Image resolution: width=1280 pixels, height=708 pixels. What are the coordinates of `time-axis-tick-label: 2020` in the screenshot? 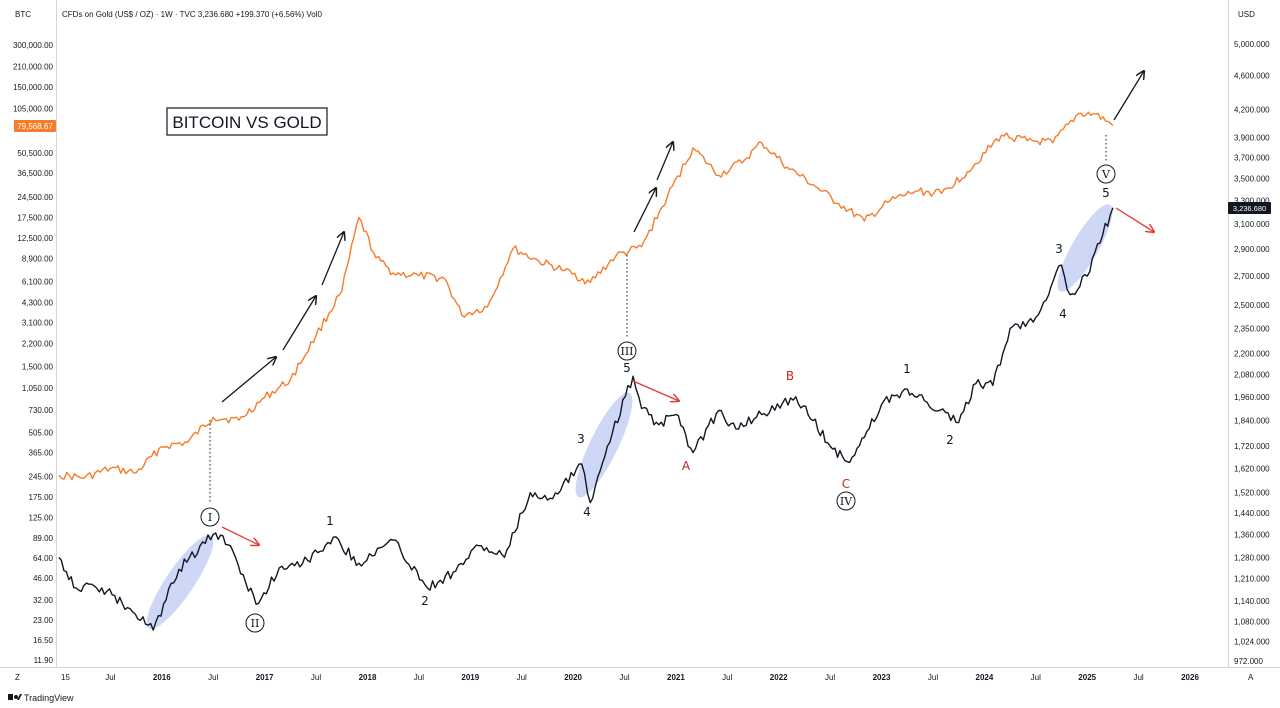 It's located at (573, 677).